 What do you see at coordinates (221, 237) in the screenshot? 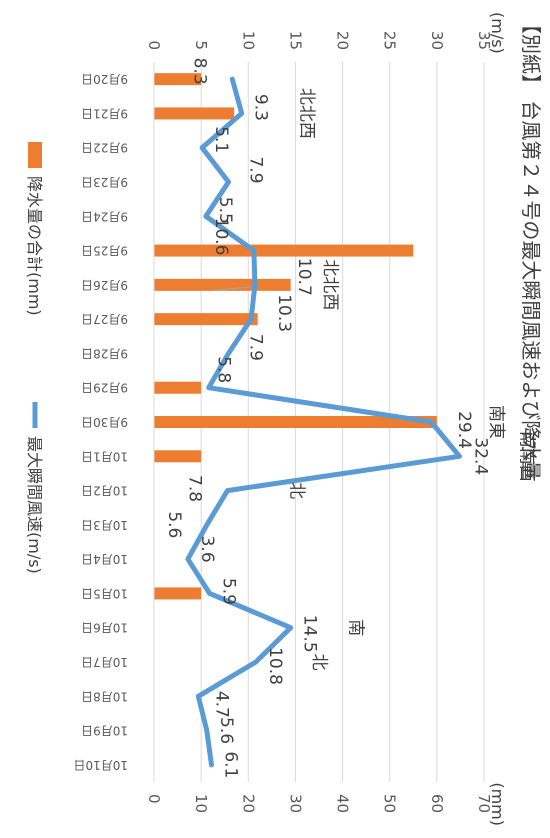
I see `wind-data-label: 10.6` at bounding box center [221, 237].